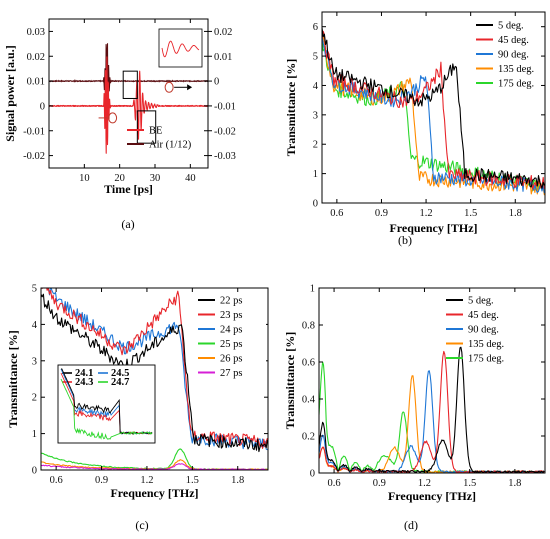 The height and width of the screenshot is (539, 550). What do you see at coordinates (10, 93) in the screenshot?
I see `y-axis-label: Signal power [a.u.]` at bounding box center [10, 93].